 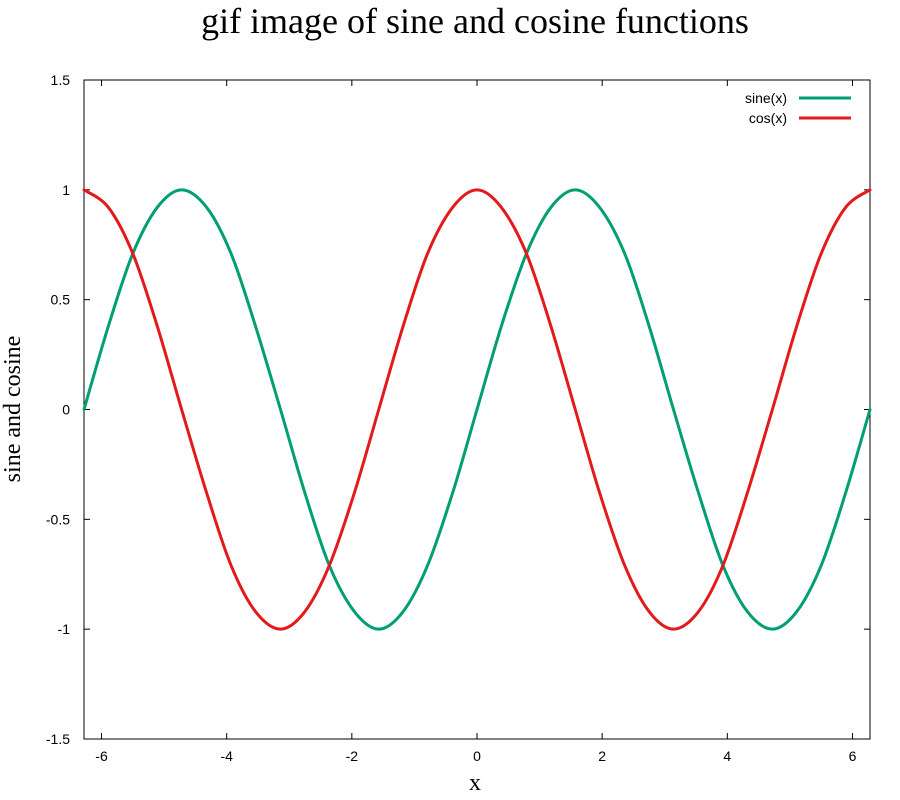 What do you see at coordinates (352, 756) in the screenshot?
I see `x-tick-label: -2` at bounding box center [352, 756].